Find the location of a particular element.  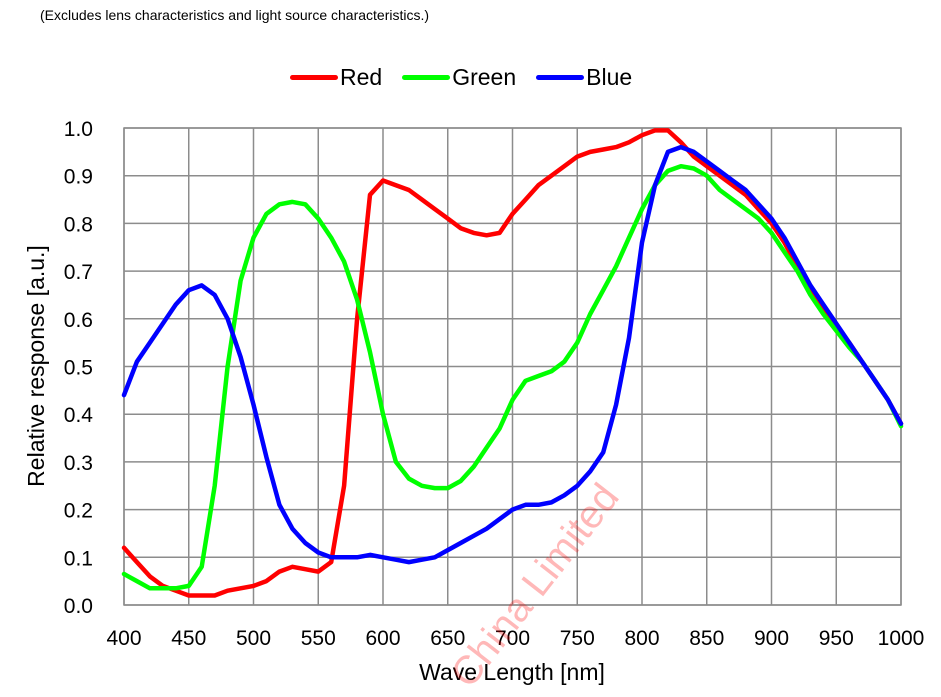

y-tick-label: 0.9 is located at coordinates (78, 177).